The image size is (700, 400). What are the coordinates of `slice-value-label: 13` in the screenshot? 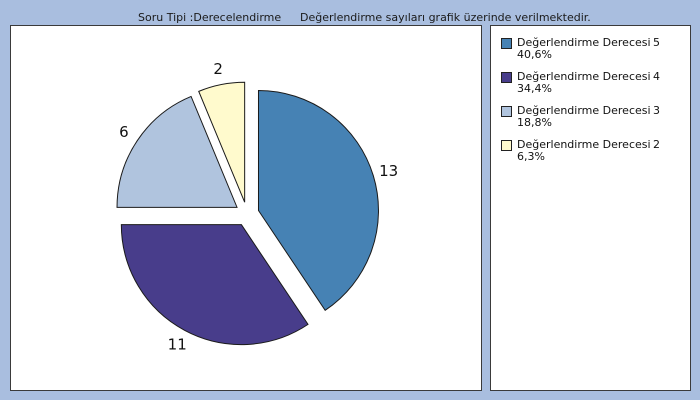 It's located at (388, 171).